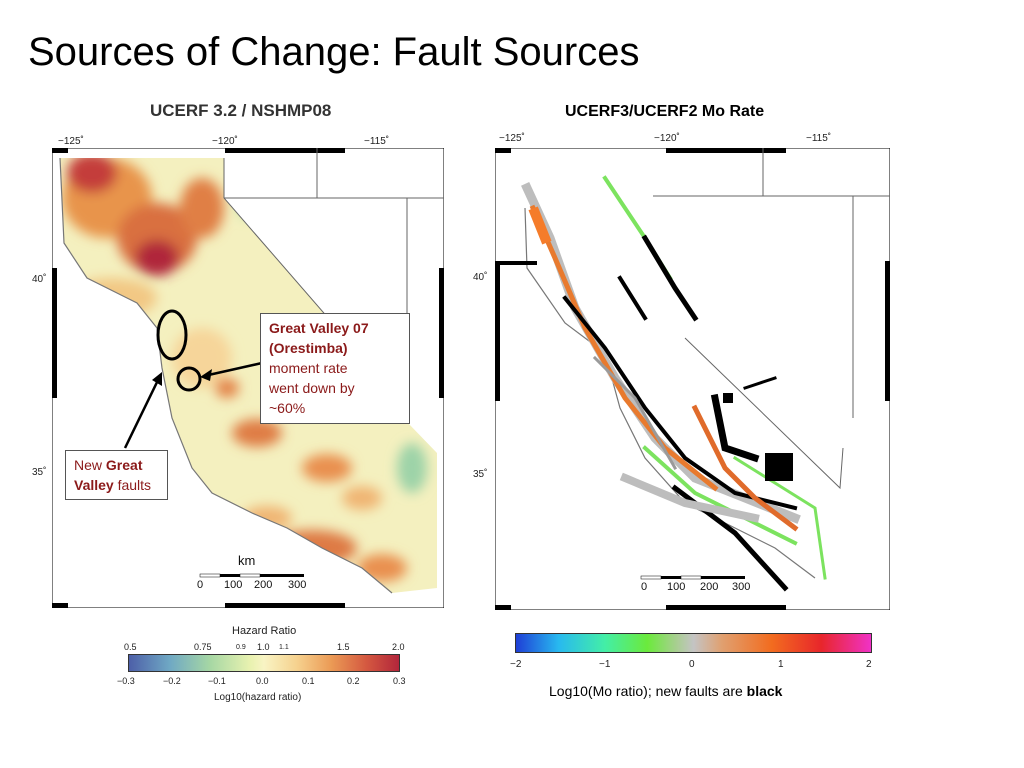 Image resolution: width=1024 pixels, height=768 pixels. Describe the element at coordinates (264, 631) in the screenshot. I see `hazard-colorbar-title: Hazard Ratio` at that location.